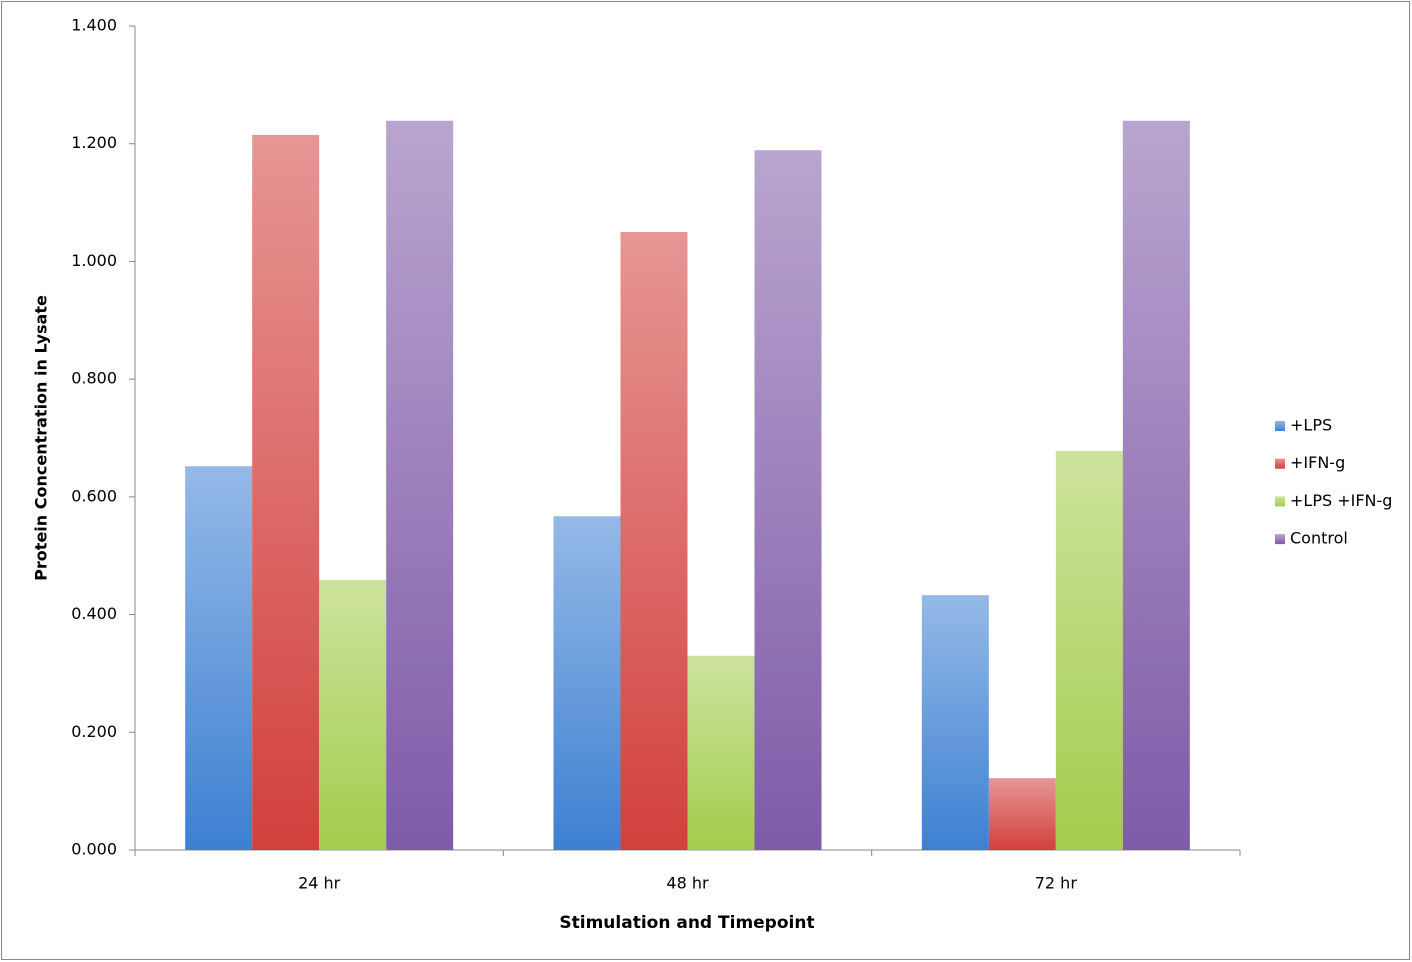 This screenshot has height=962, width=1412. I want to click on x-axis-title: Stimulation and Timepoint, so click(686, 923).